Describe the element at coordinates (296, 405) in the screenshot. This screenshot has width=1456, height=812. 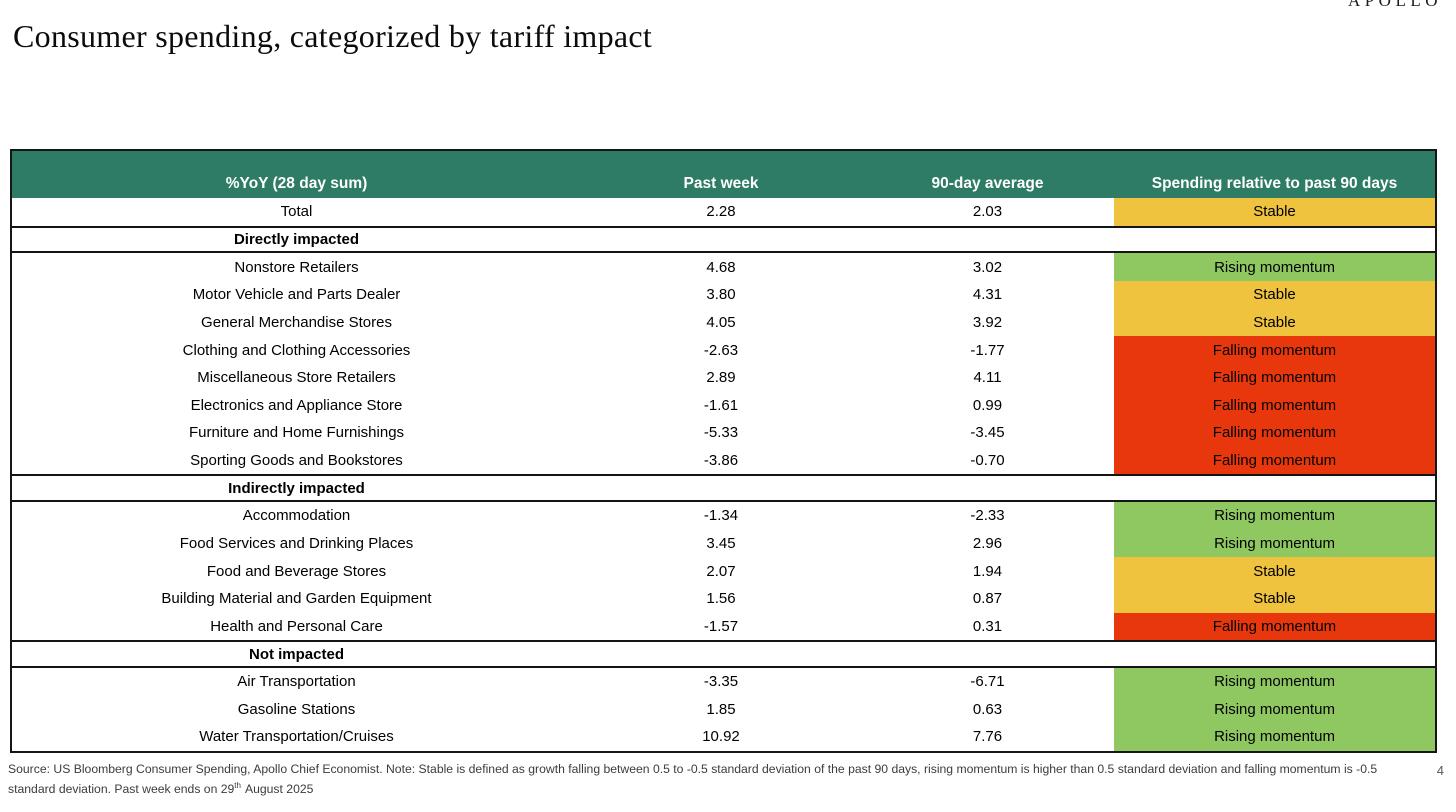
I see `category-cell: Electronics and Appliance Store` at that location.